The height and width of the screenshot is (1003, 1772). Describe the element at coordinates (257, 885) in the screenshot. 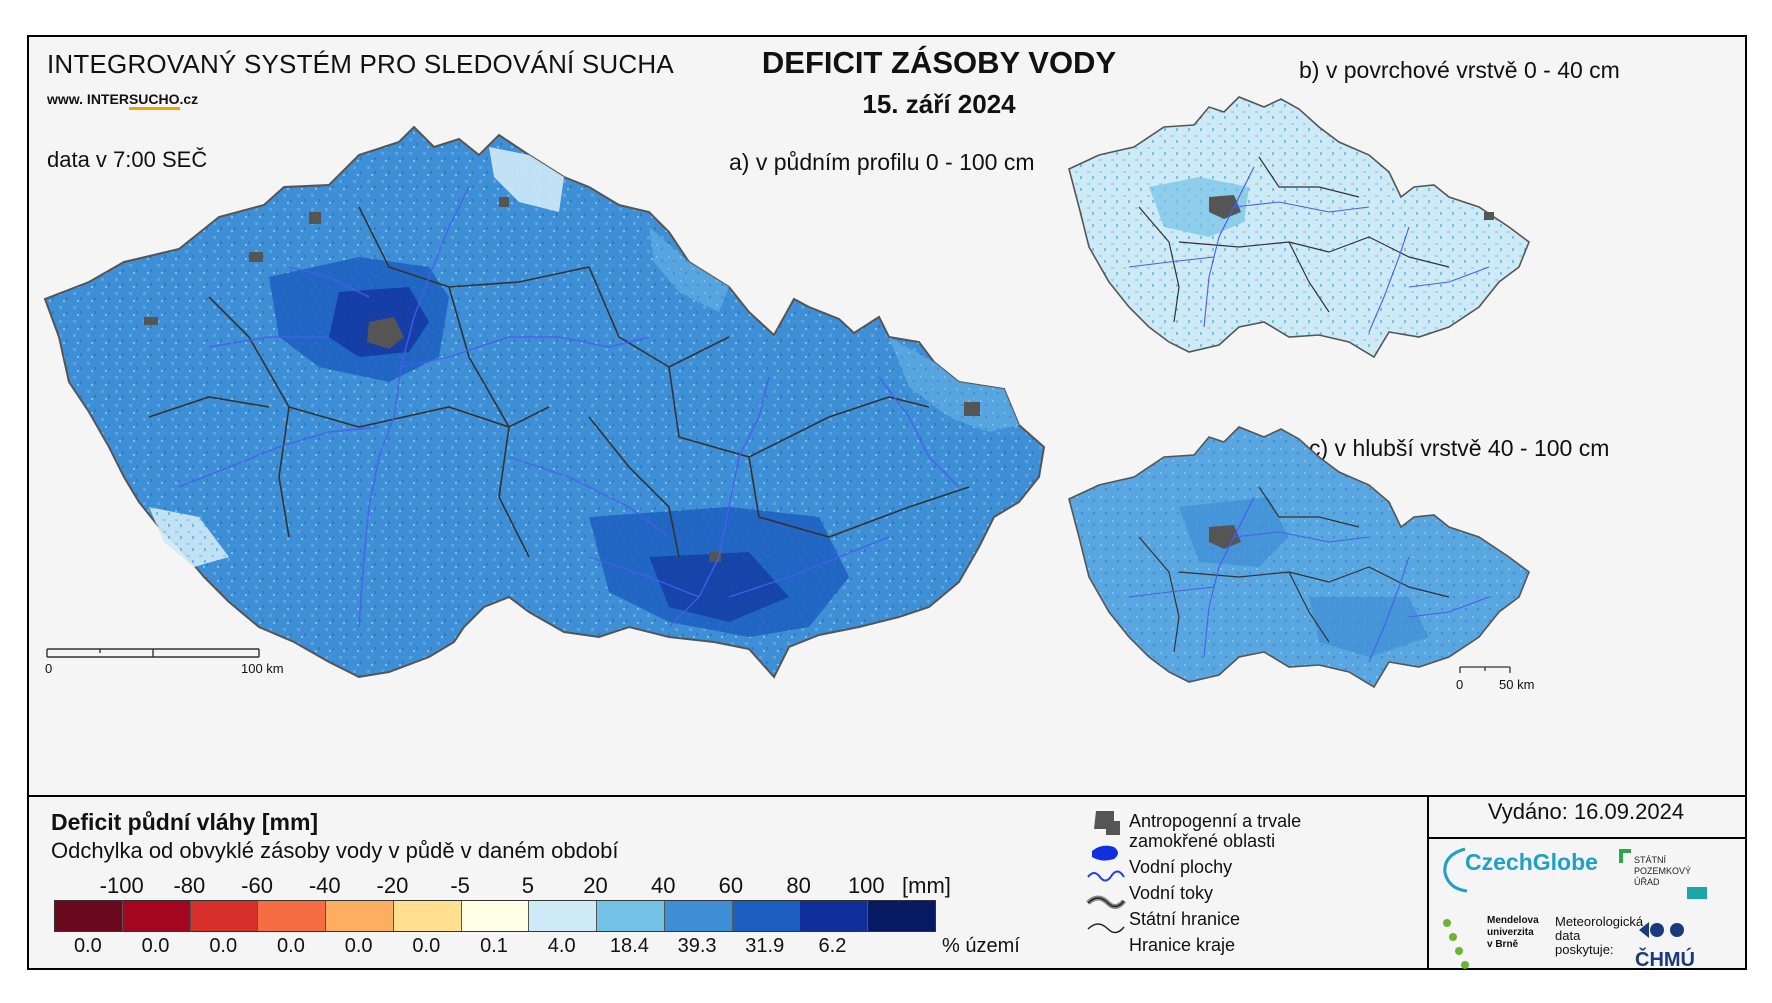

I see `color-bar-tick-label: -60` at that location.